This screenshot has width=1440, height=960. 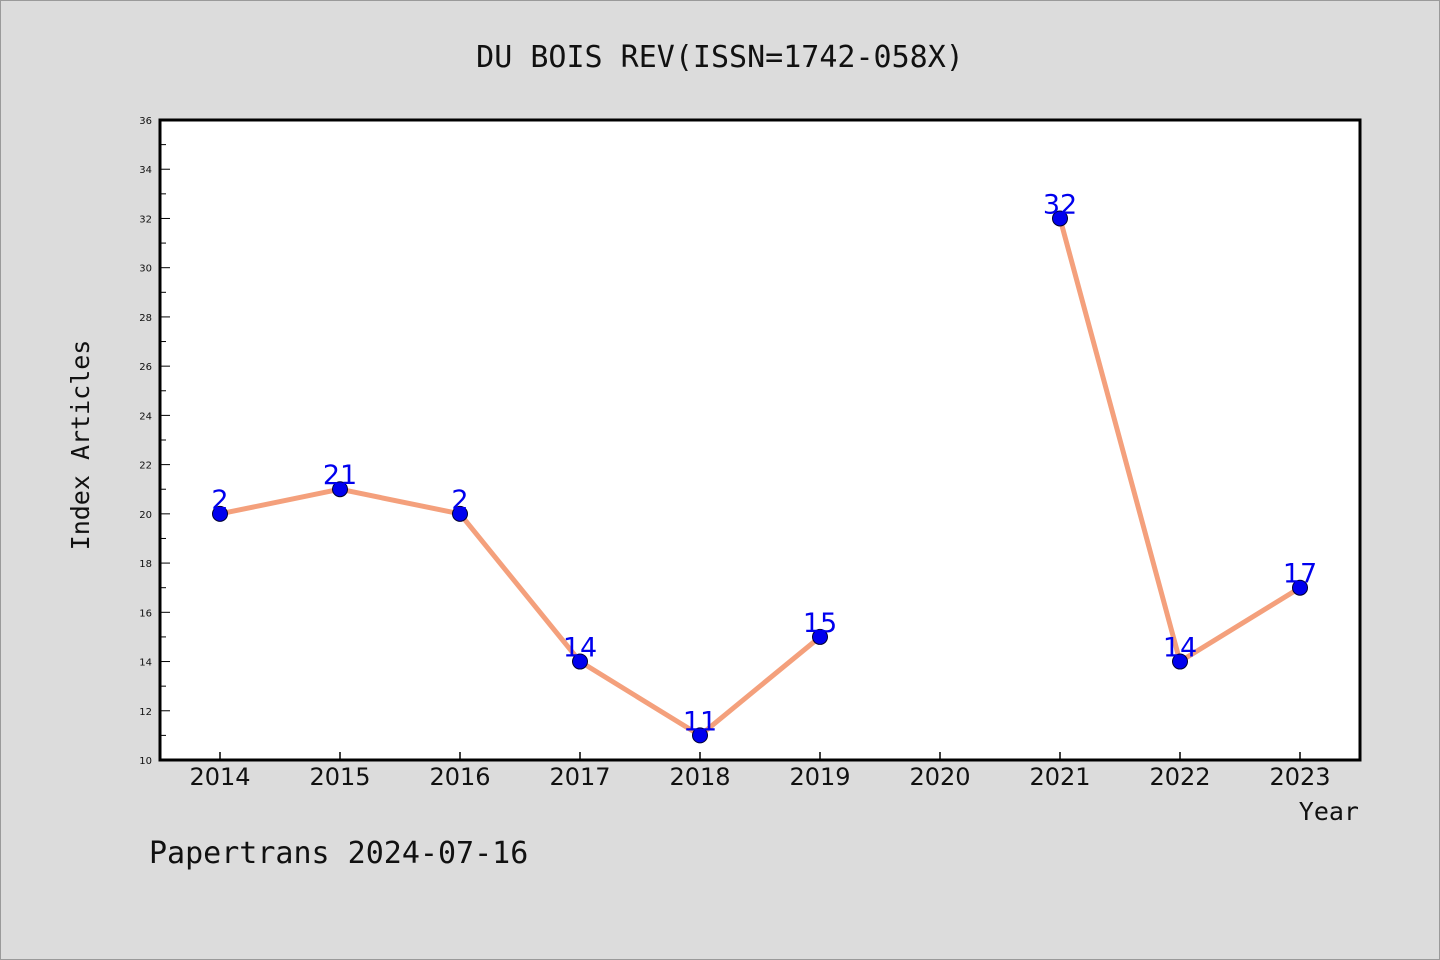 I want to click on data-label: 15, so click(x=820, y=623).